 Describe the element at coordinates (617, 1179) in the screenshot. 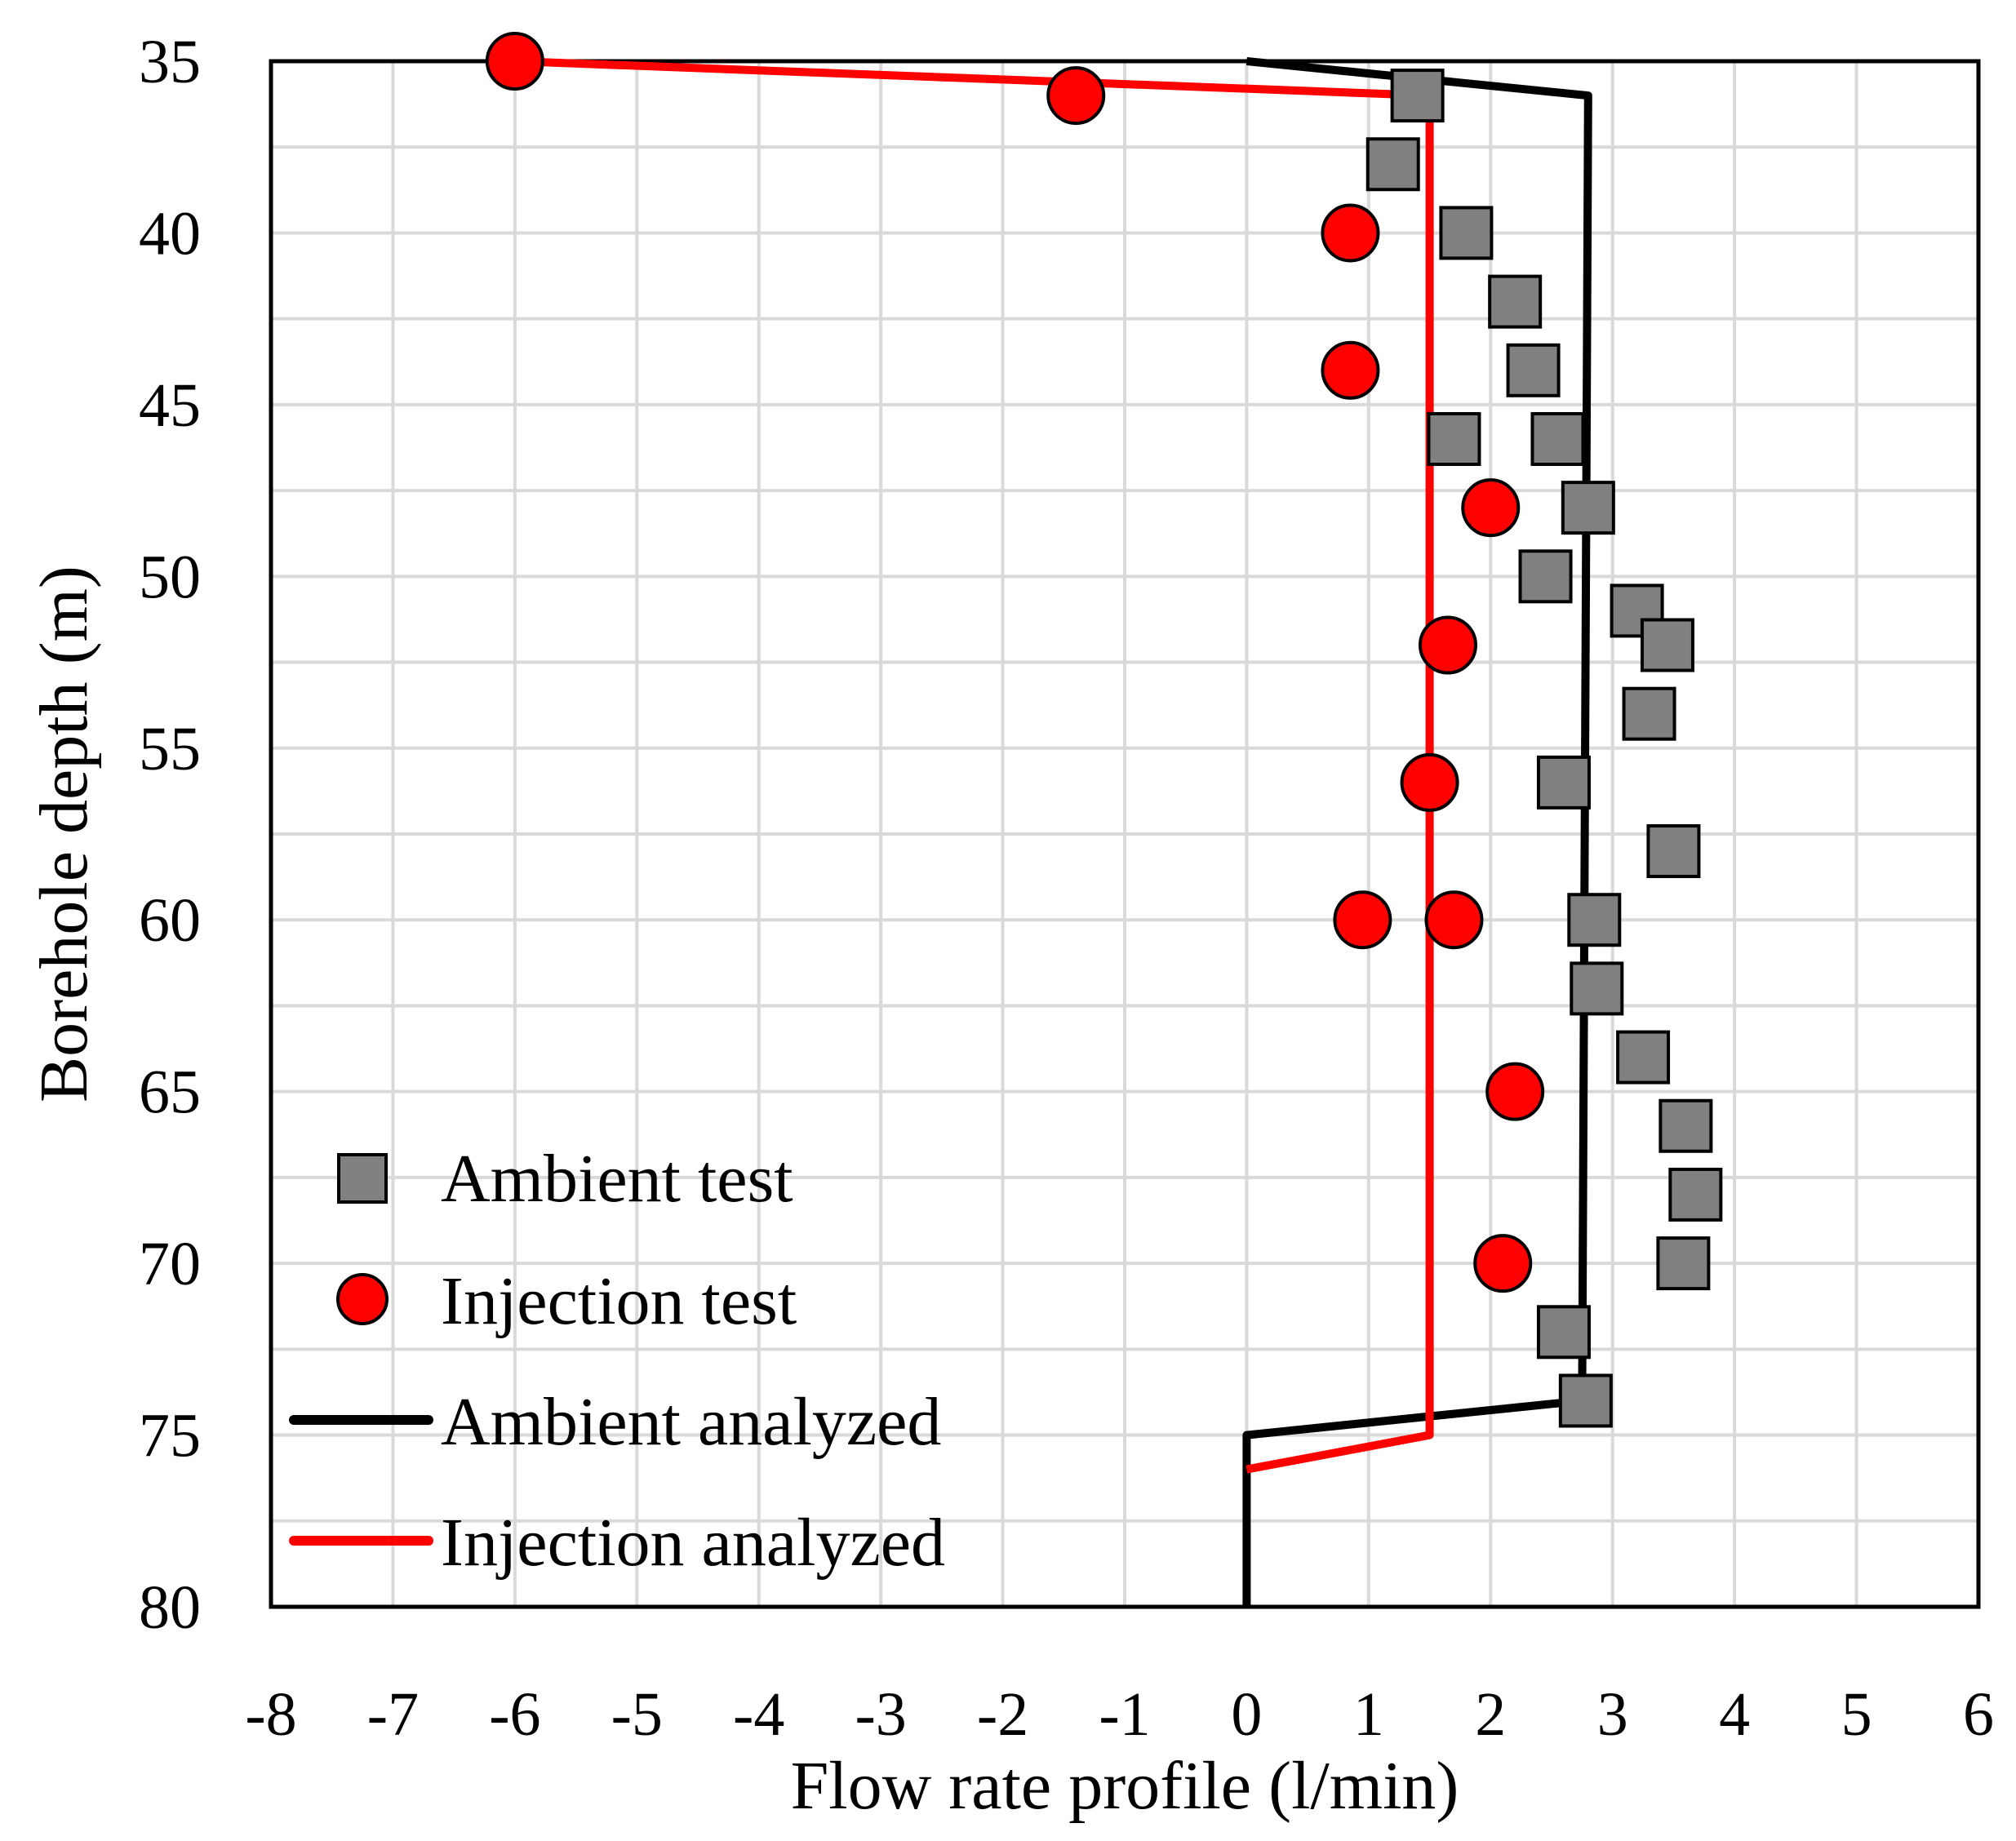

I see `legend-ambient-test-label: Ambient test` at that location.